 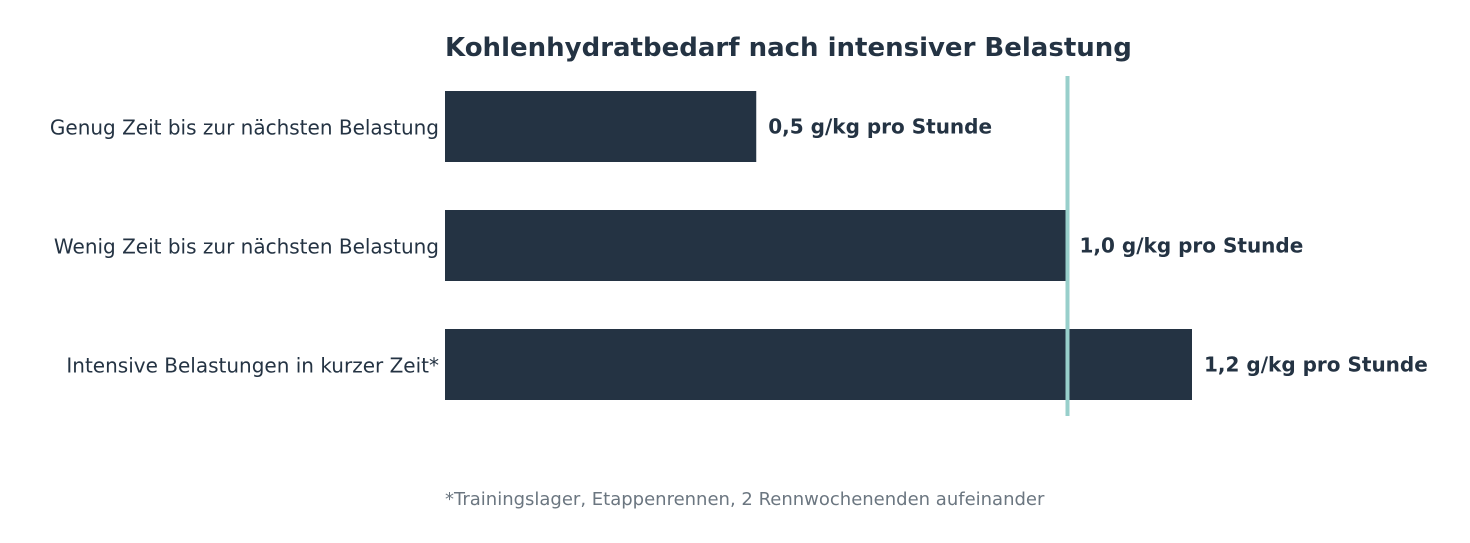 I want to click on value-label-3: 1,2 g/kg pro Stunde, so click(x=1316, y=365).